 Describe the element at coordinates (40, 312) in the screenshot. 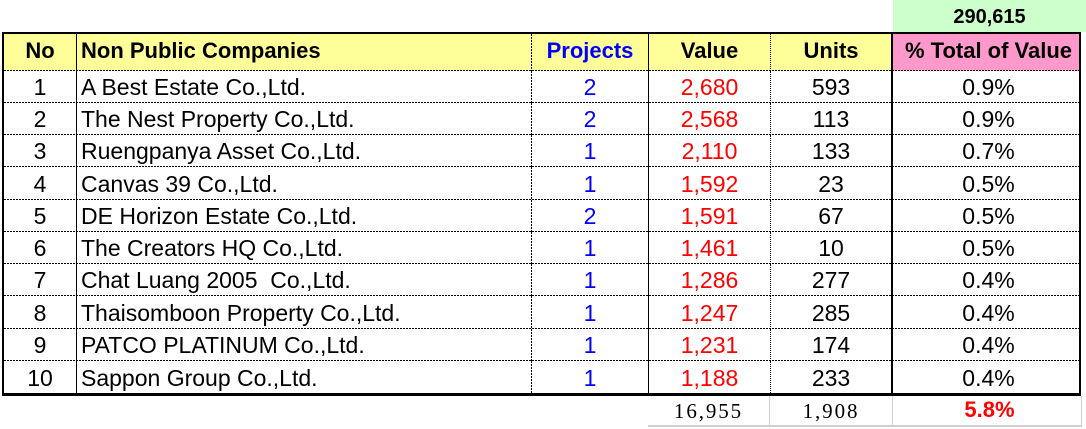

I see `cell-no: 8` at that location.